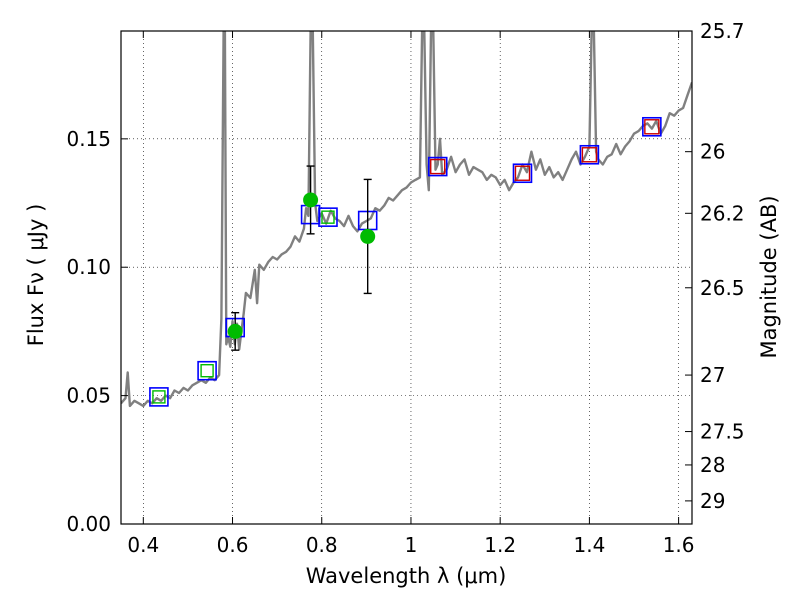 This screenshot has height=600, width=800. I want to click on right-tick-label: 28, so click(712, 465).